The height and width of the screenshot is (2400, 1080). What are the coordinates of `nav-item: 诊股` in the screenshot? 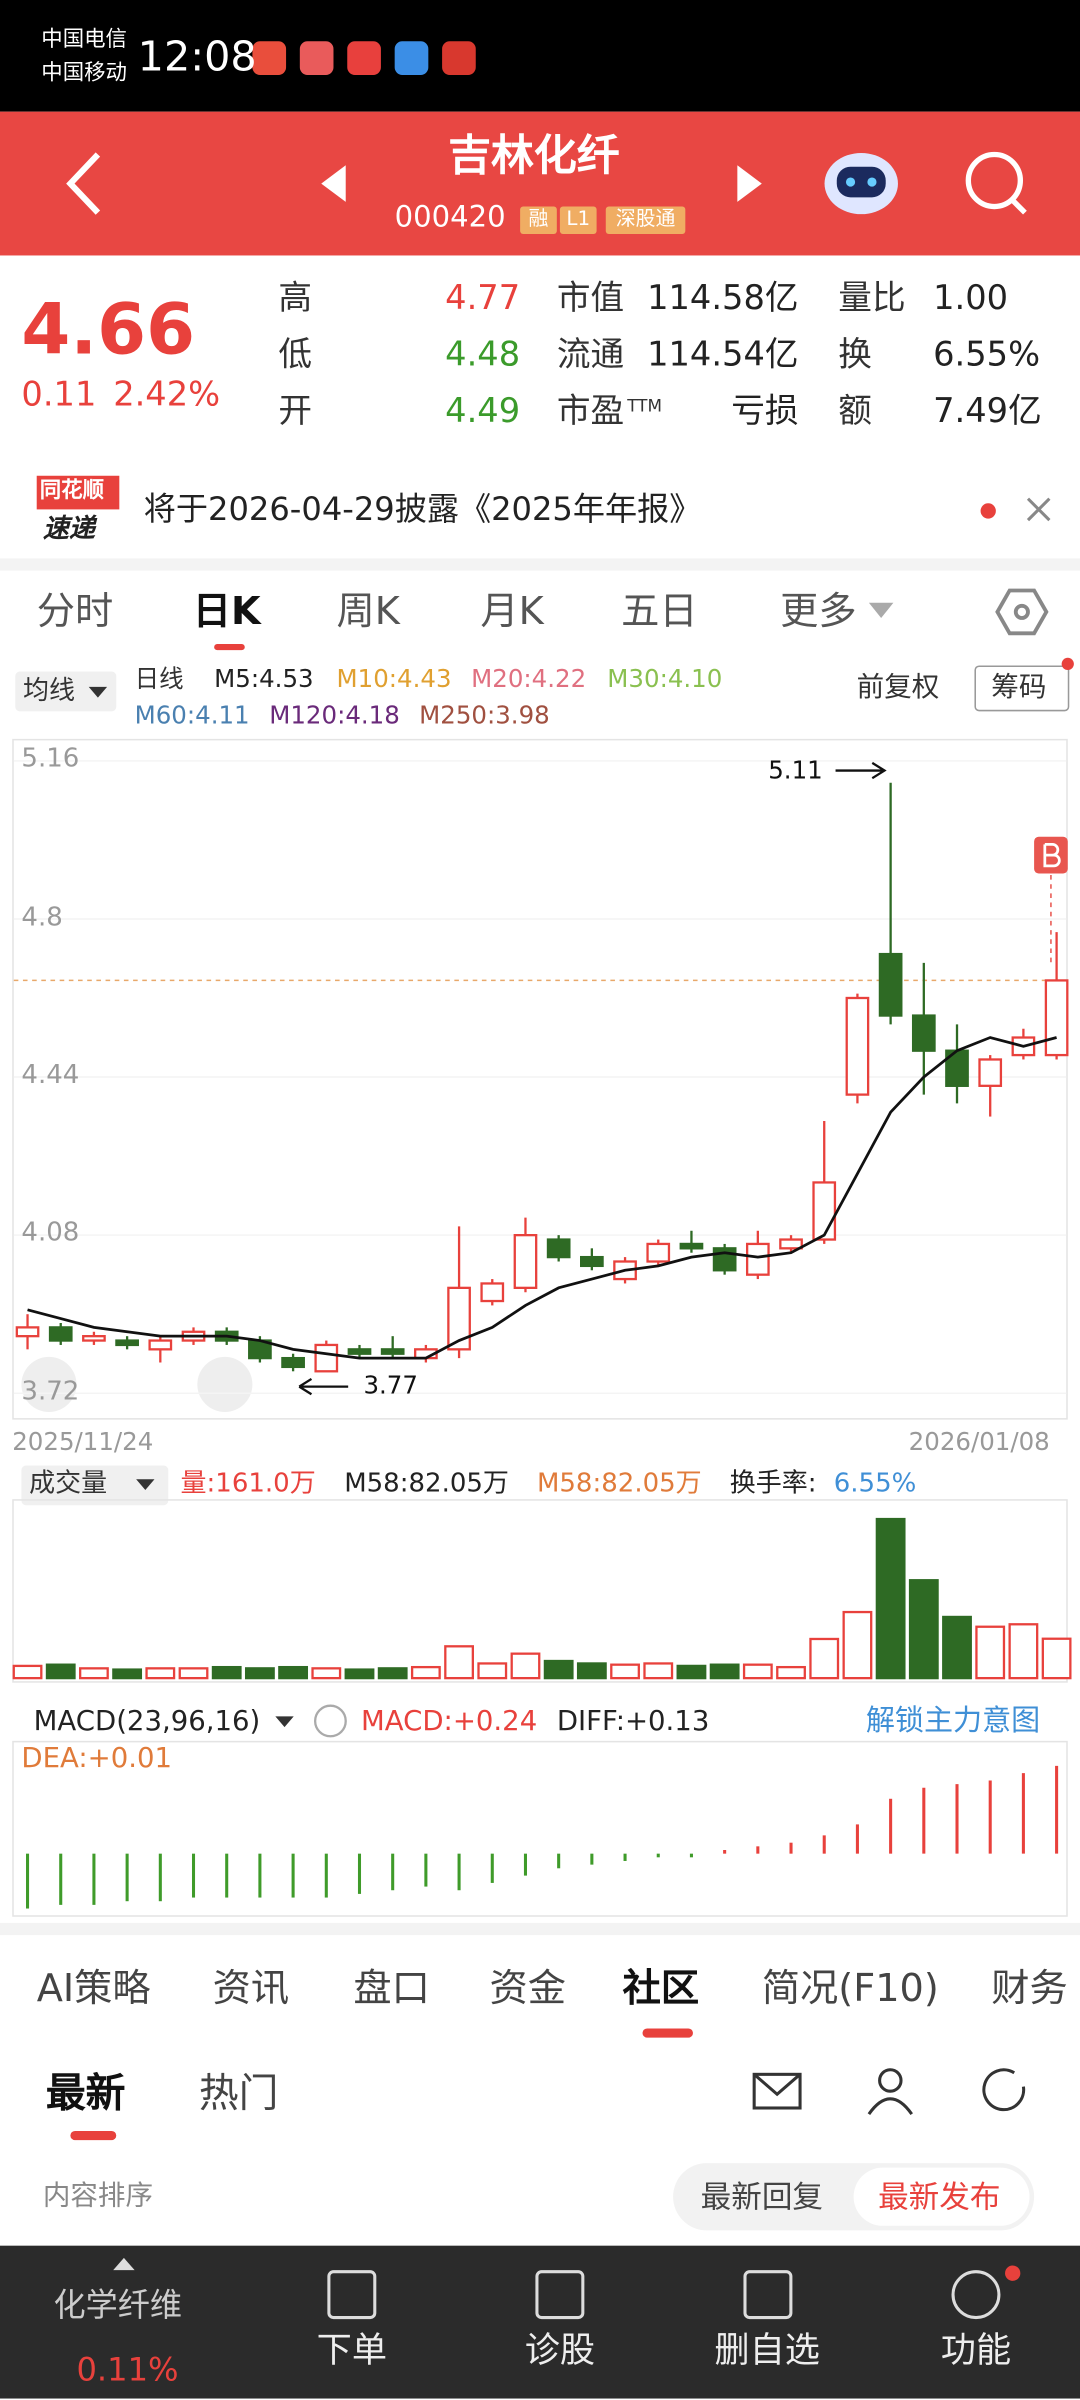 It's located at (560, 2351).